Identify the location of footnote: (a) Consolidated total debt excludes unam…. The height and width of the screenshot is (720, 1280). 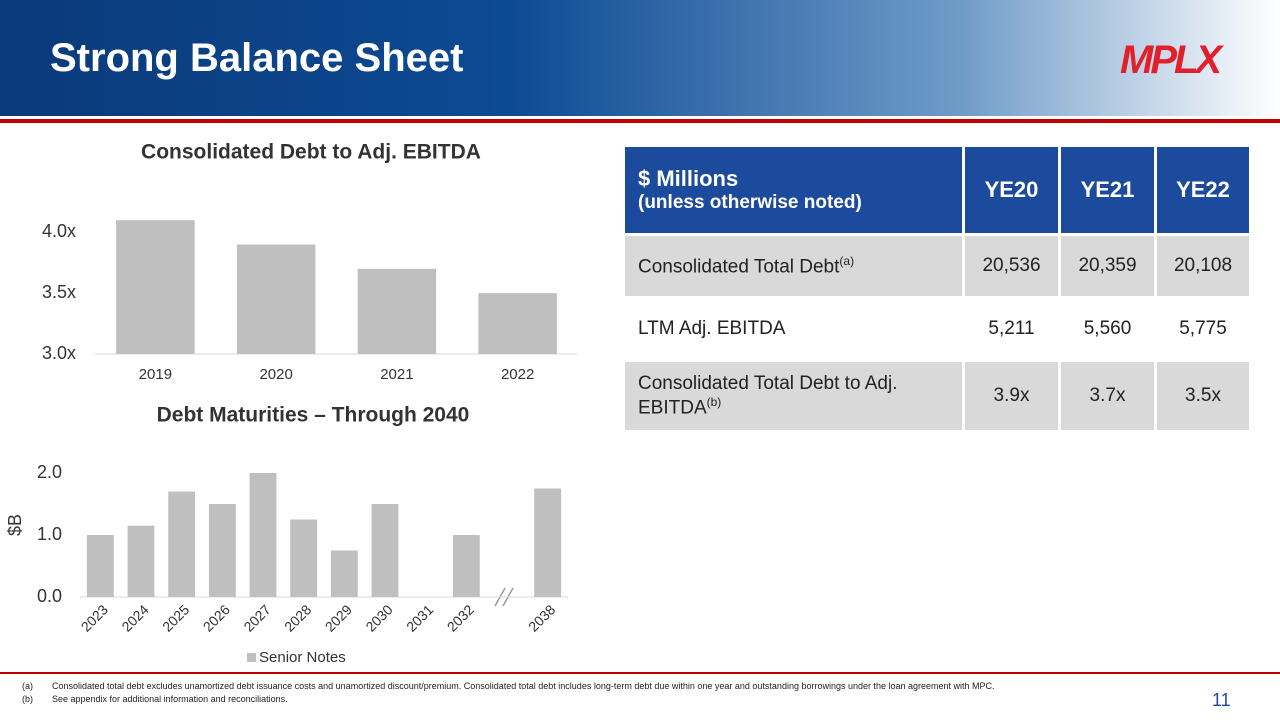
(508, 686).